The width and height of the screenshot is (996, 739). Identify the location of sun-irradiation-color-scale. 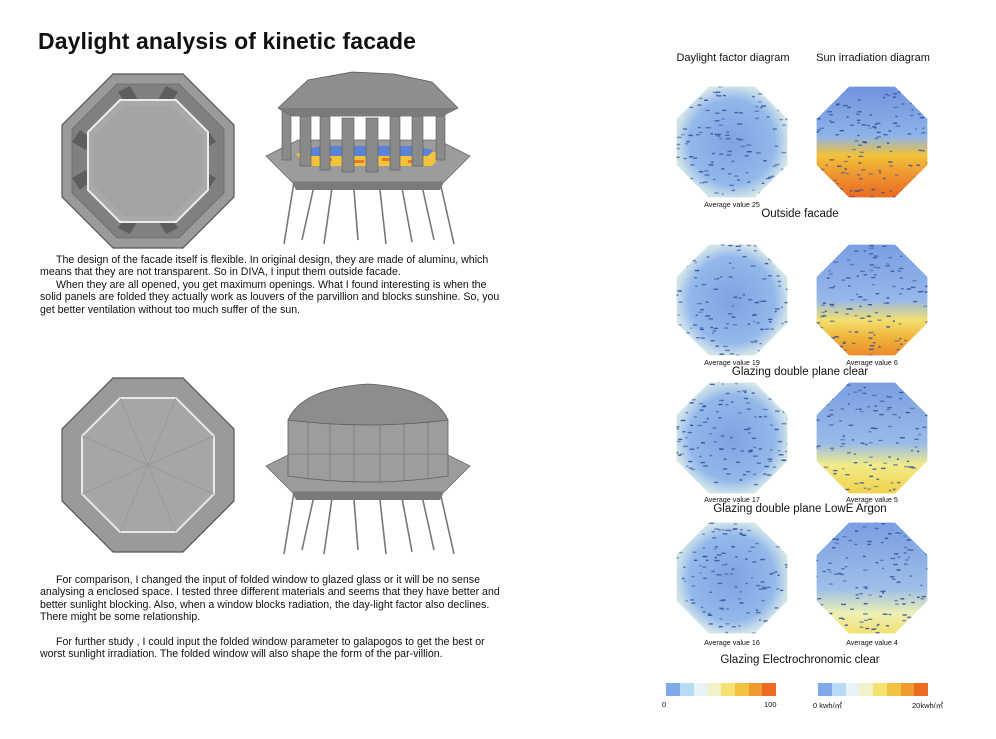
(873, 689).